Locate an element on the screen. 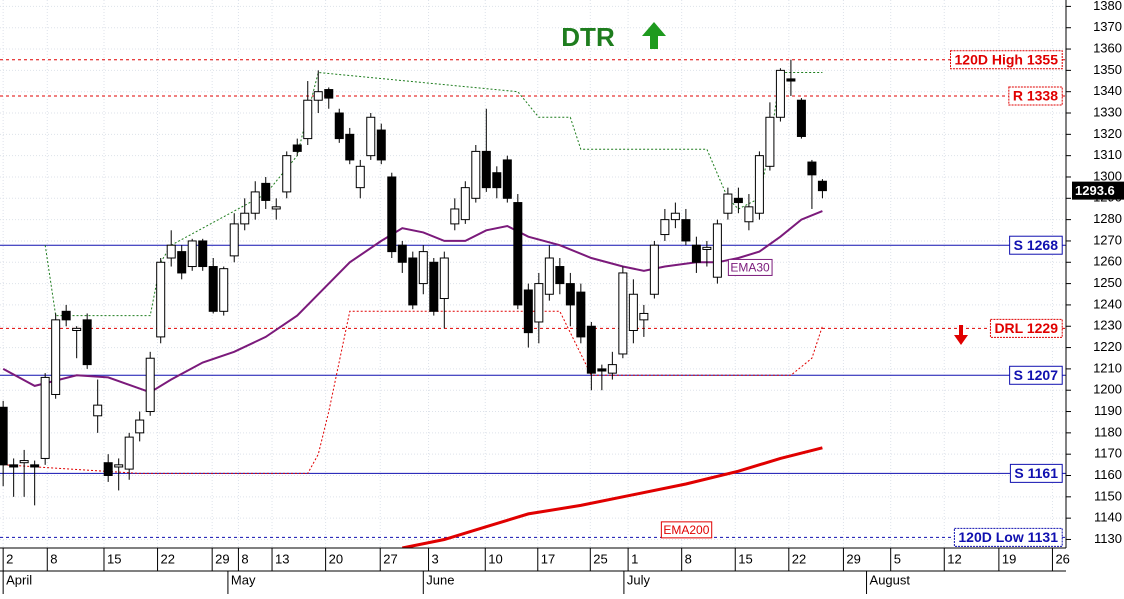  level-label: S 1207 is located at coordinates (1036, 375).